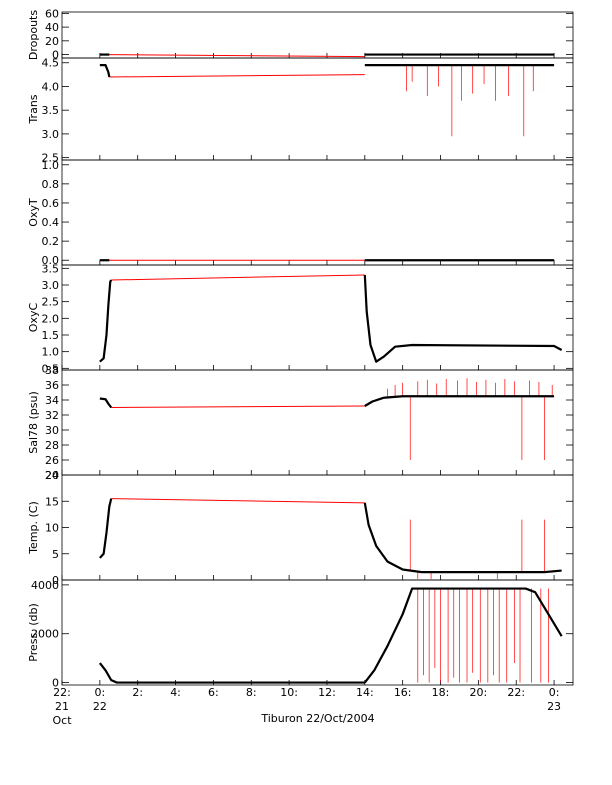  I want to click on y-tick-label: 4.5, so click(51, 63).